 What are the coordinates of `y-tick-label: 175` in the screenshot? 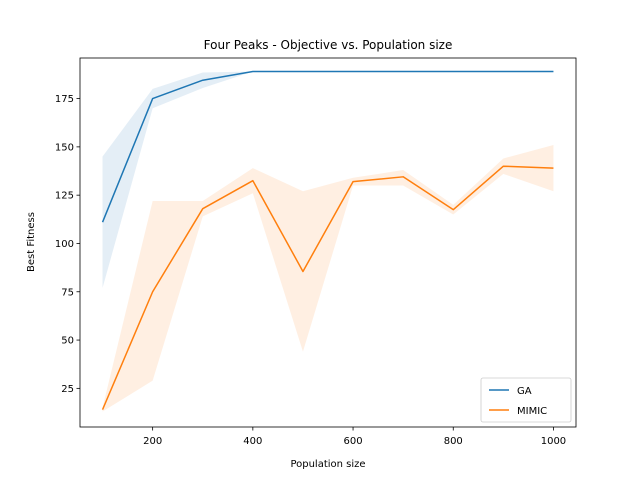 It's located at (64, 99).